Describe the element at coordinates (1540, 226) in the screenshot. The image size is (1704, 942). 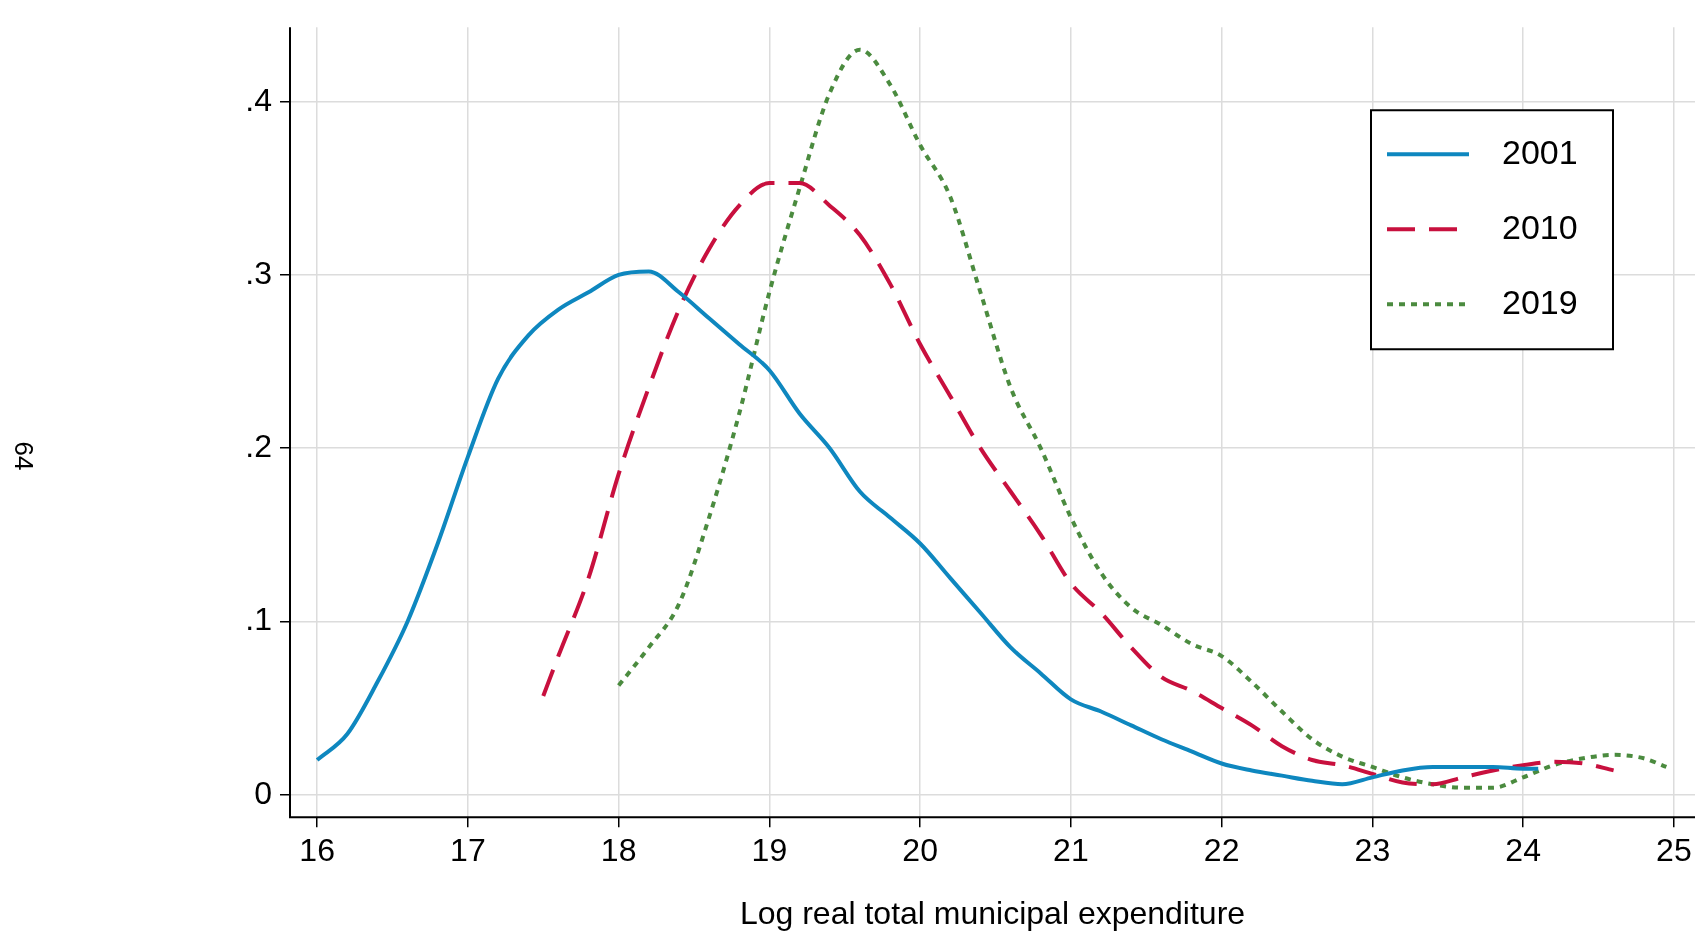
I see `legend-label: 2010` at that location.